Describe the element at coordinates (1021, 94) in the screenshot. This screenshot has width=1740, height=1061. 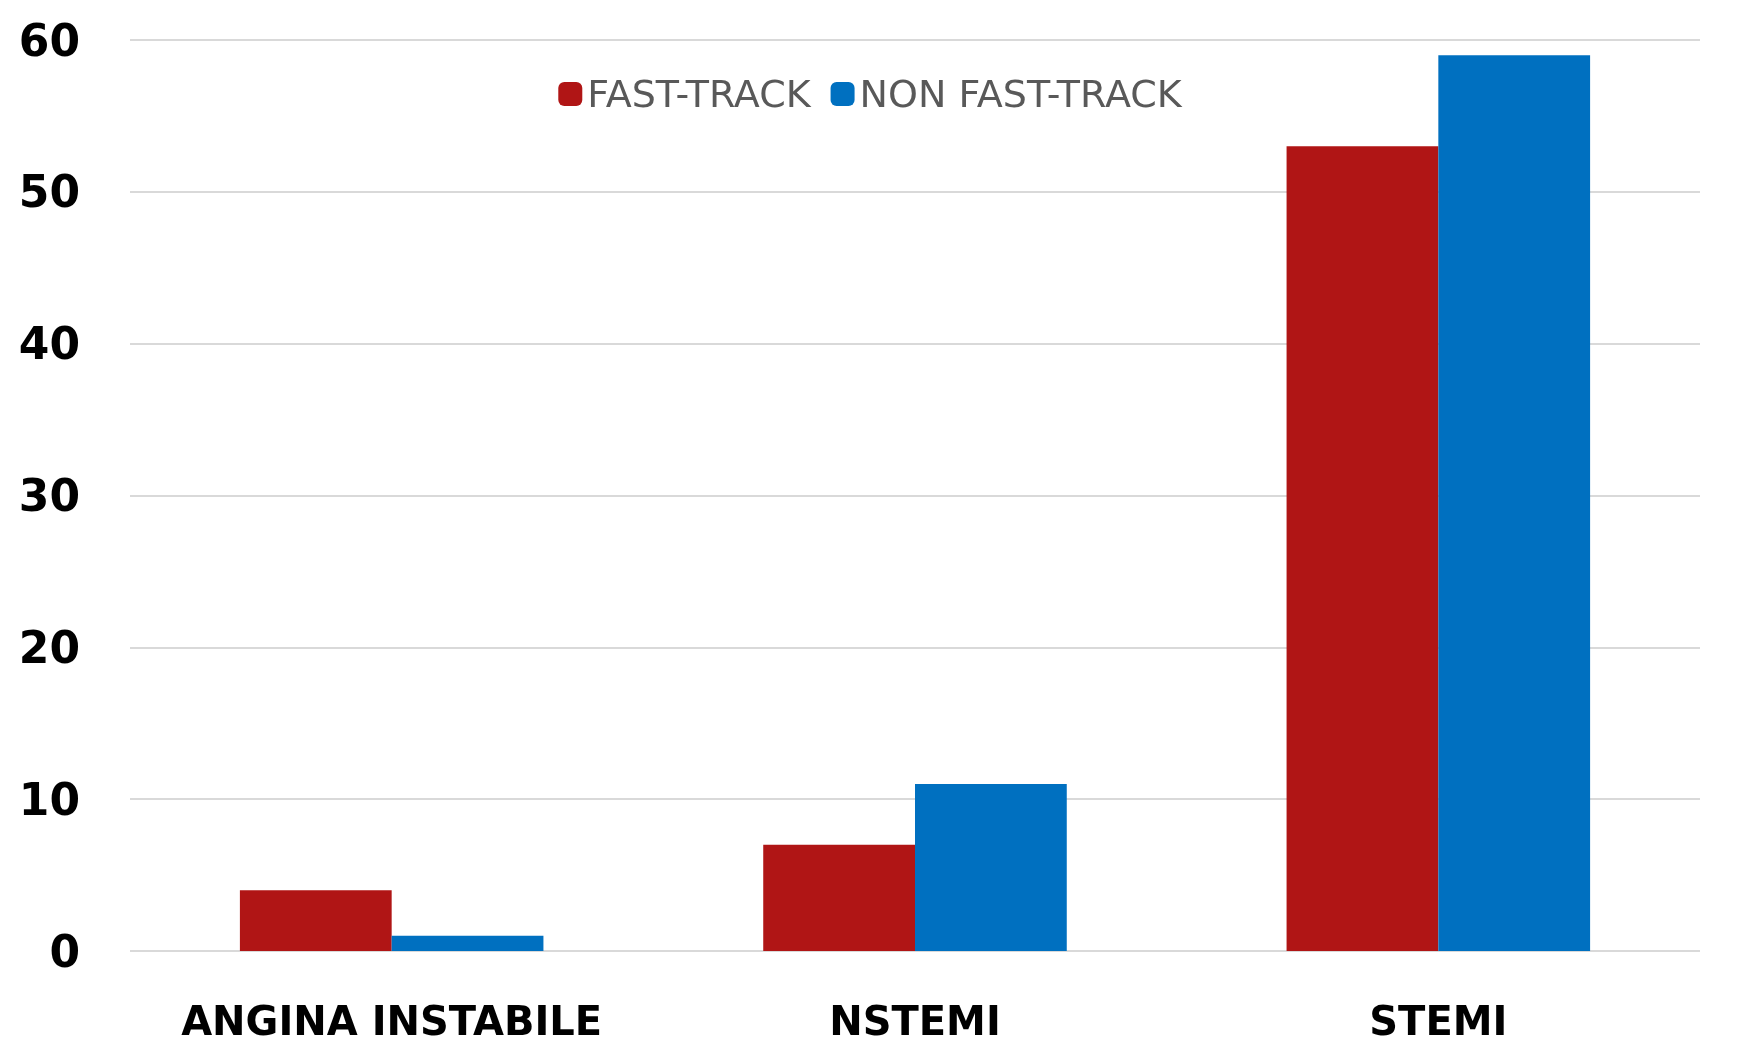
I see `legend-label: NON FAST-TRACK` at that location.